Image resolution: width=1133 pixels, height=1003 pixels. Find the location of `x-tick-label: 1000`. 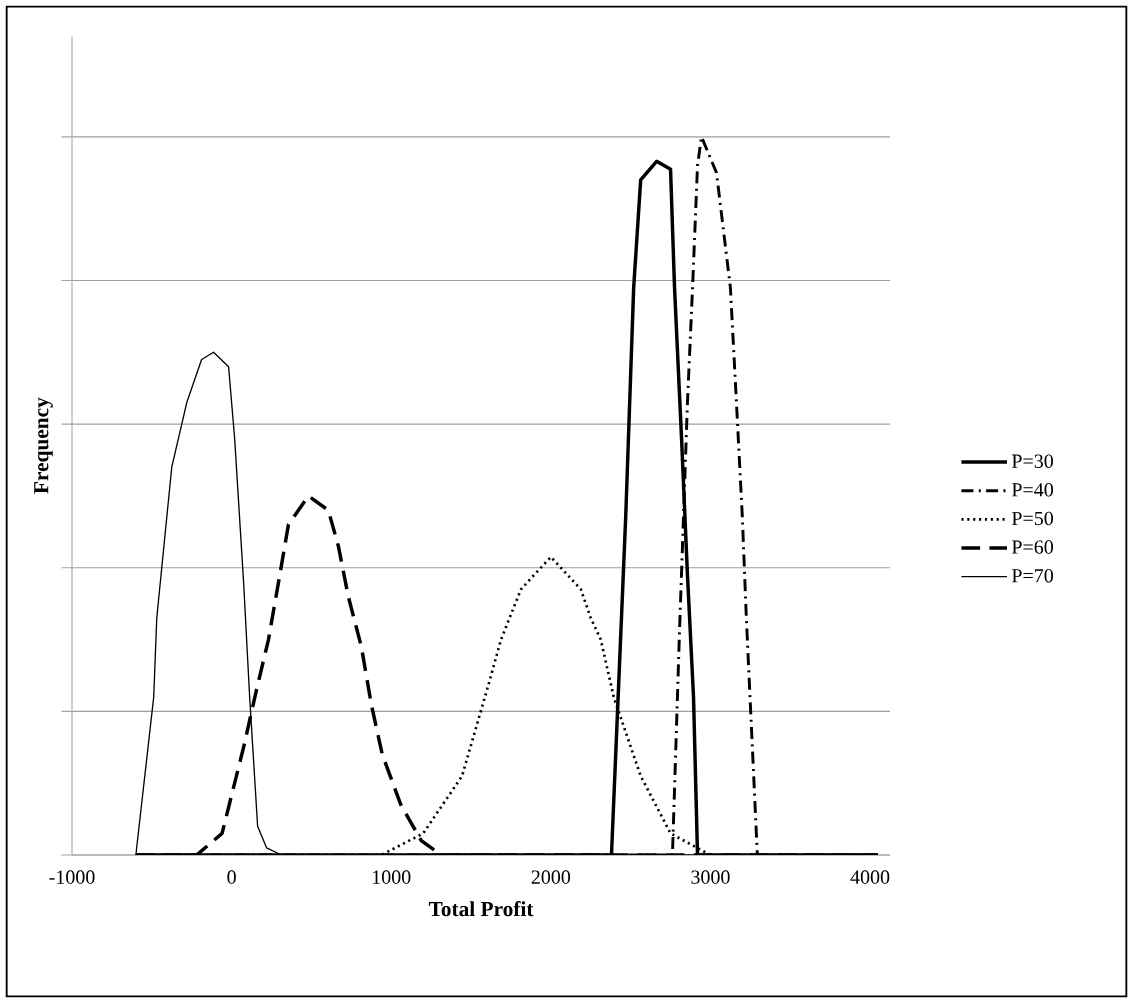

x-tick-label: 1000 is located at coordinates (391, 877).